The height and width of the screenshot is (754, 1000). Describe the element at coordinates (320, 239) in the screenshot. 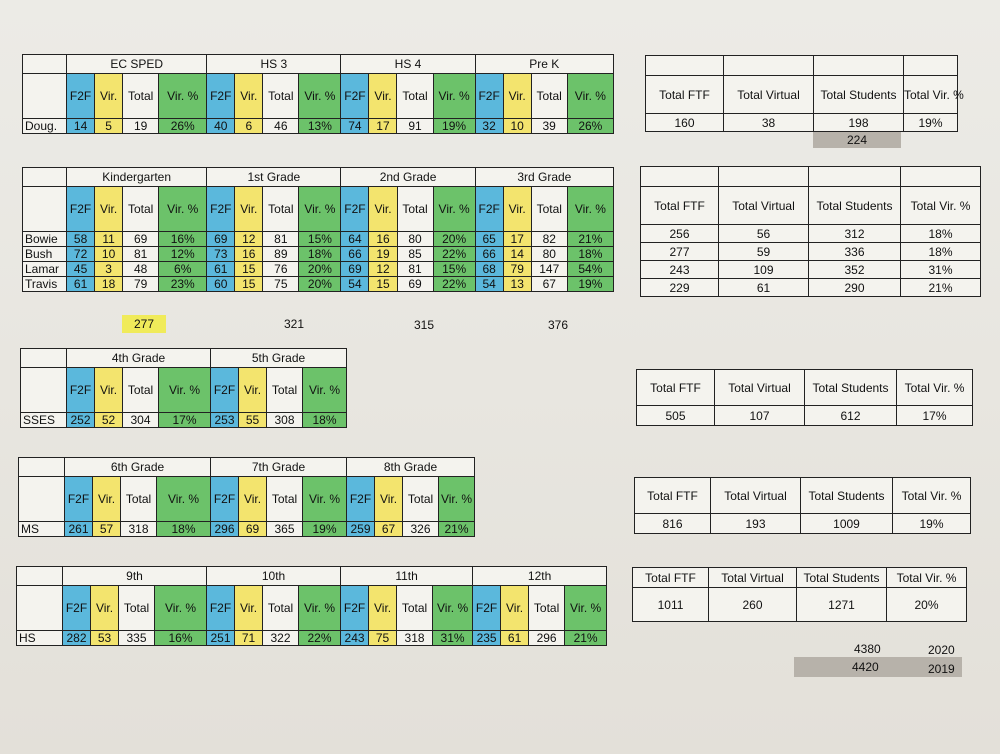

I see `cell-vir-pct: 15%` at that location.